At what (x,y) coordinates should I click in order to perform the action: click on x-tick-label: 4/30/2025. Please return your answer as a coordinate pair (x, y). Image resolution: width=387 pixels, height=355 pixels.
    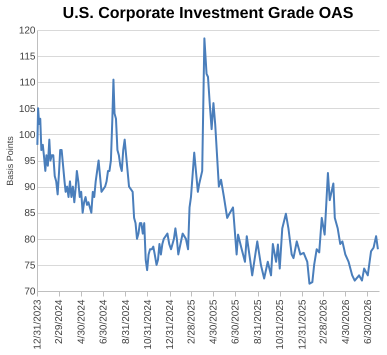
    Looking at the image, I should click on (214, 321).